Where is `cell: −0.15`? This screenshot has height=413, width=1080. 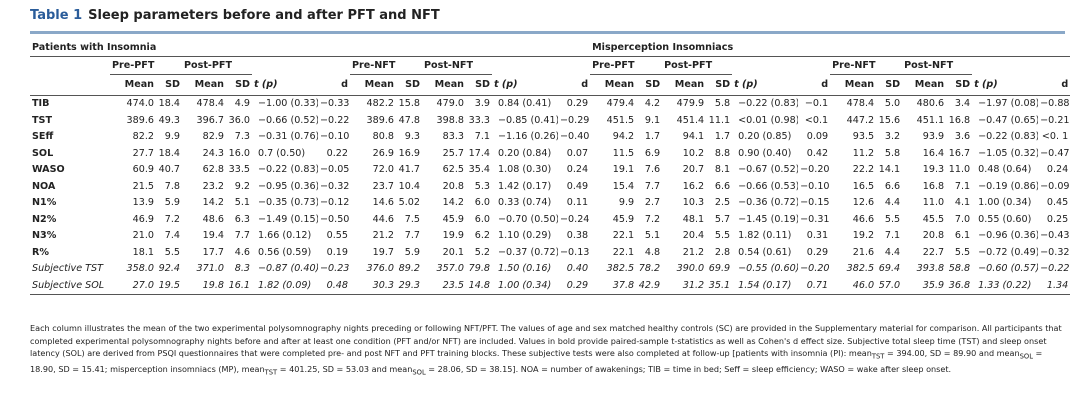
cell: −0.15 is located at coordinates (815, 203).